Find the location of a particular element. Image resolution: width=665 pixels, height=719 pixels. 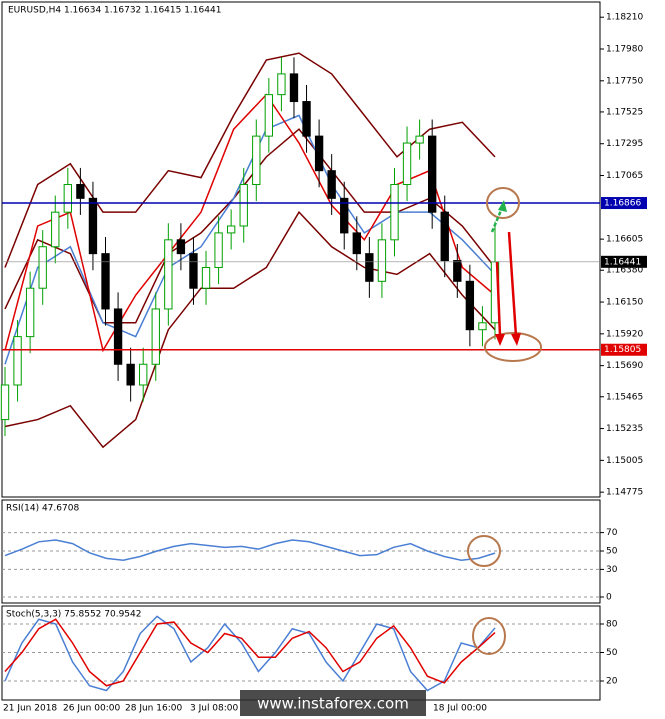

current-price-label: 1.16441 is located at coordinates (622, 262).